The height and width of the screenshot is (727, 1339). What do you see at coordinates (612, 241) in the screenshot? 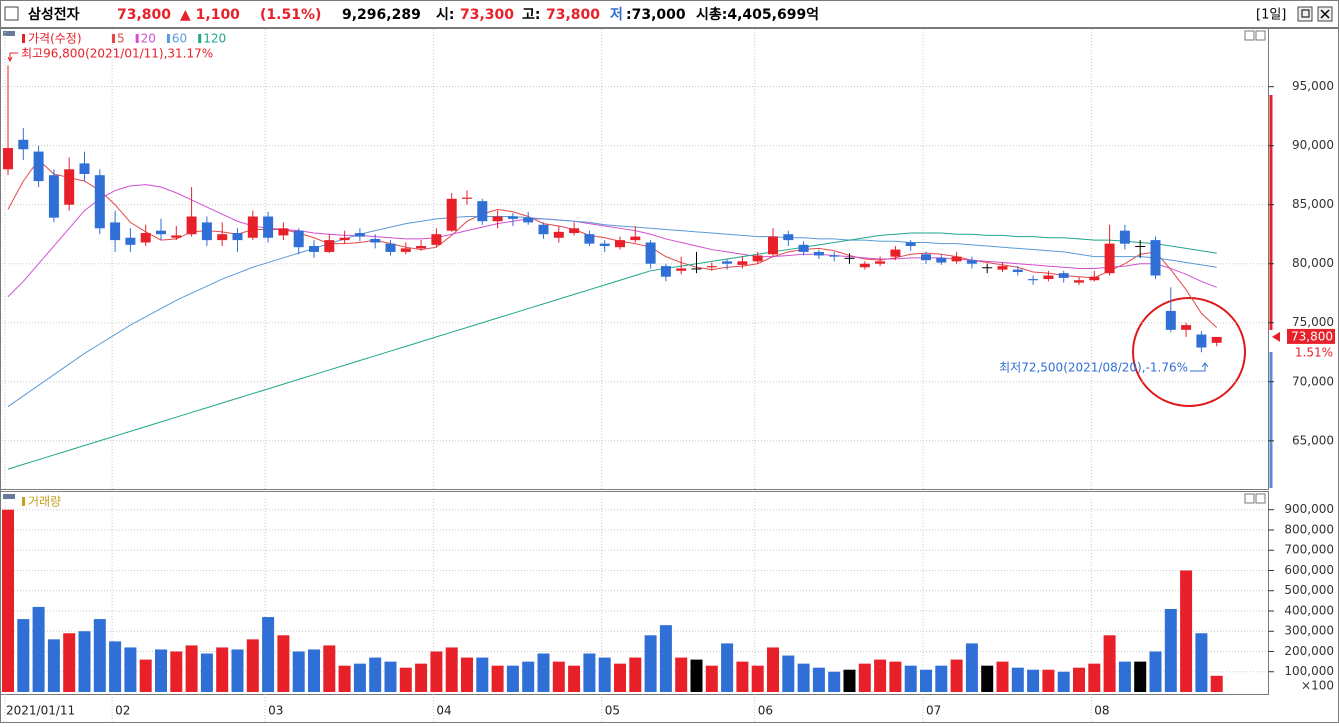
I see `moving-average` at bounding box center [612, 241].